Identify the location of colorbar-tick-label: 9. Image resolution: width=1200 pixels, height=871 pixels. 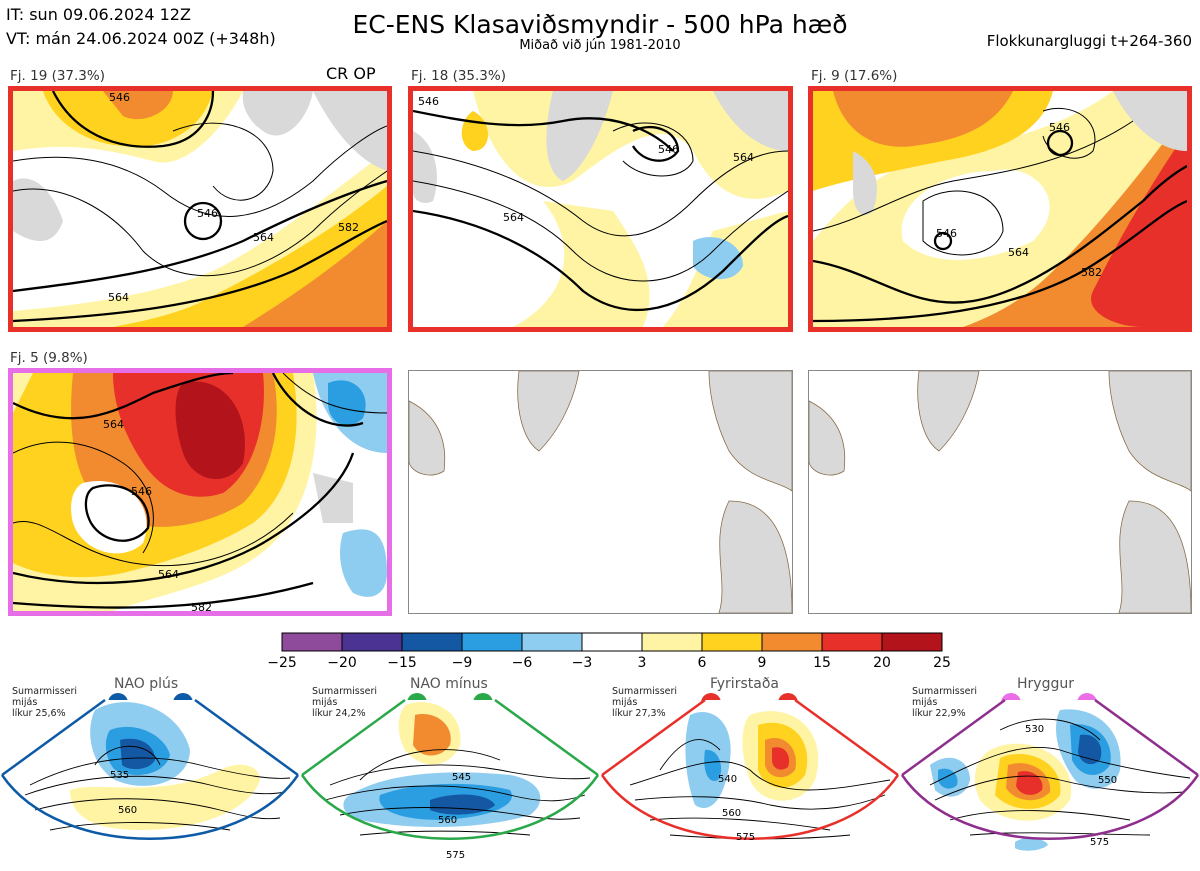
(762, 663).